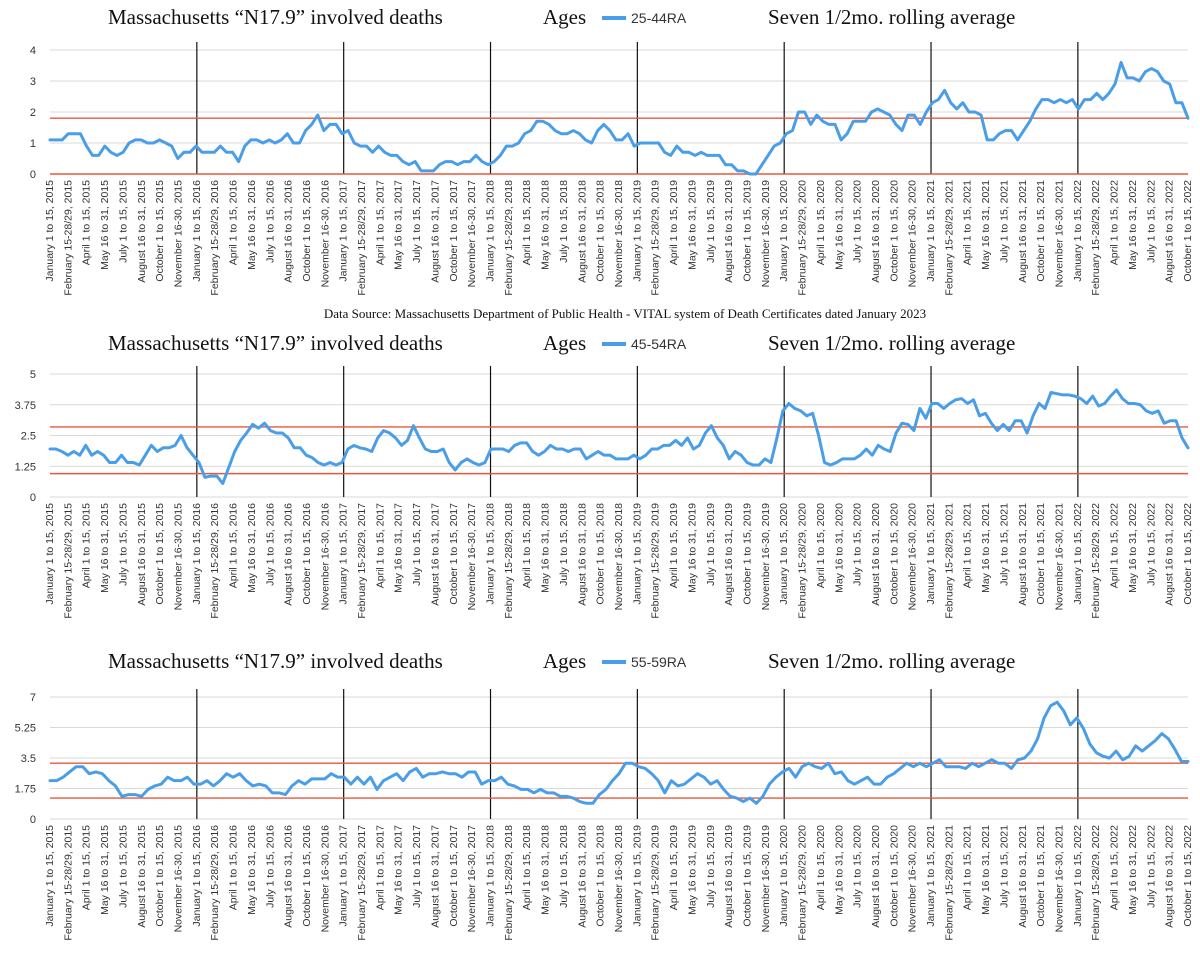 The width and height of the screenshot is (1200, 959). What do you see at coordinates (50, 554) in the screenshot?
I see `x-tick-label: January 1 to 15, 2015` at bounding box center [50, 554].